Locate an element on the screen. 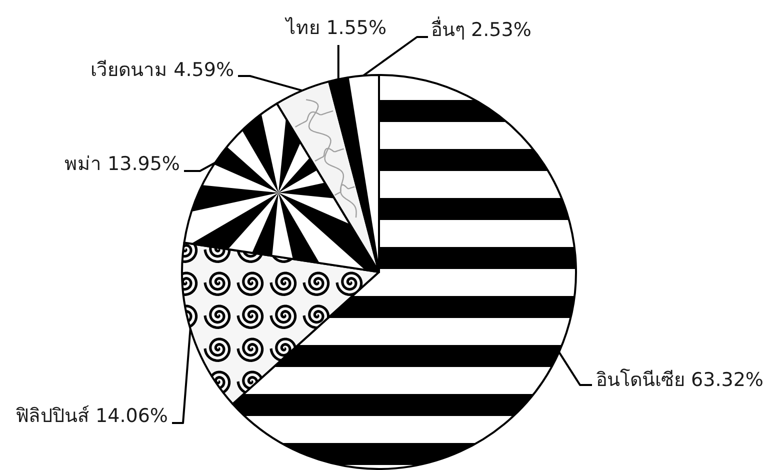 Image resolution: width=763 pixels, height=470 pixels. slice-label: เวียดนาม 4.59% is located at coordinates (162, 70).